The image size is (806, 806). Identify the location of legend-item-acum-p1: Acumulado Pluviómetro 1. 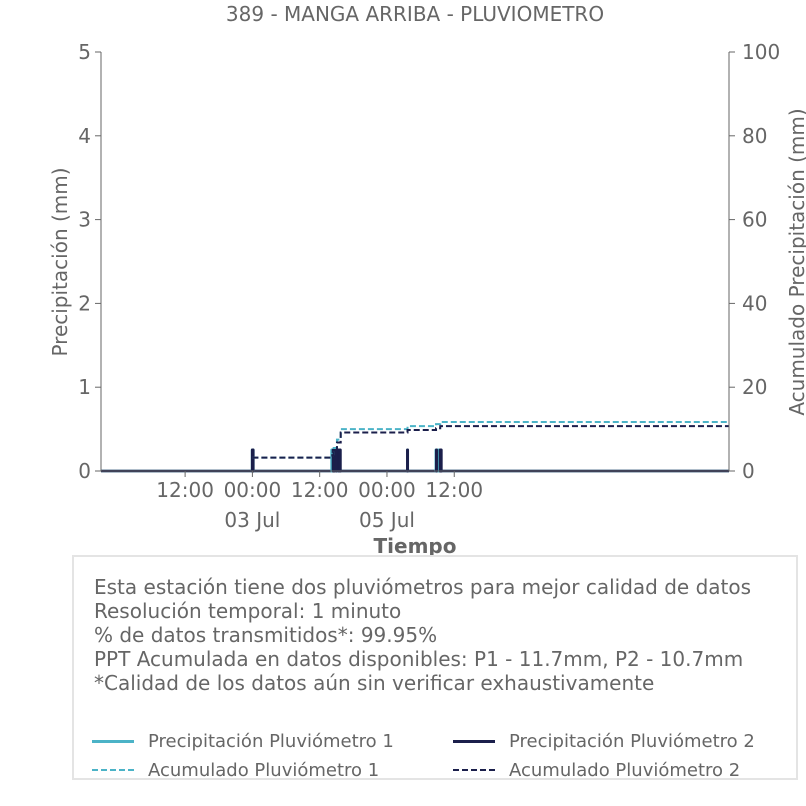
(235, 770).